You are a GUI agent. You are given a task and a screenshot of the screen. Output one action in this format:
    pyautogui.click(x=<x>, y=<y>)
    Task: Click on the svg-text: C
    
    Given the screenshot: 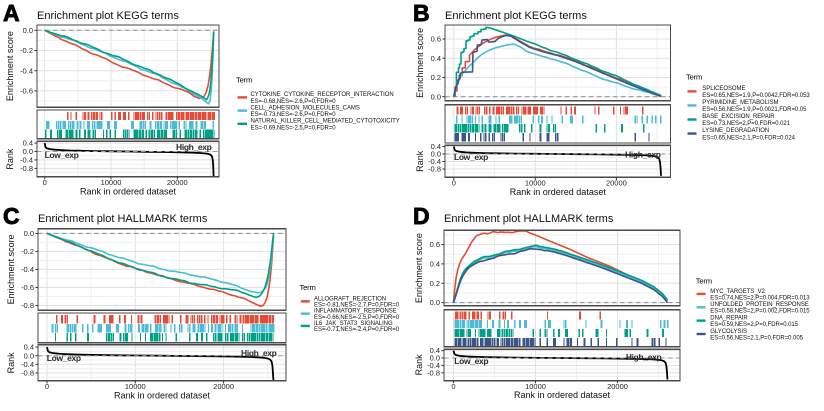 What is the action you would take?
    pyautogui.click(x=11, y=216)
    